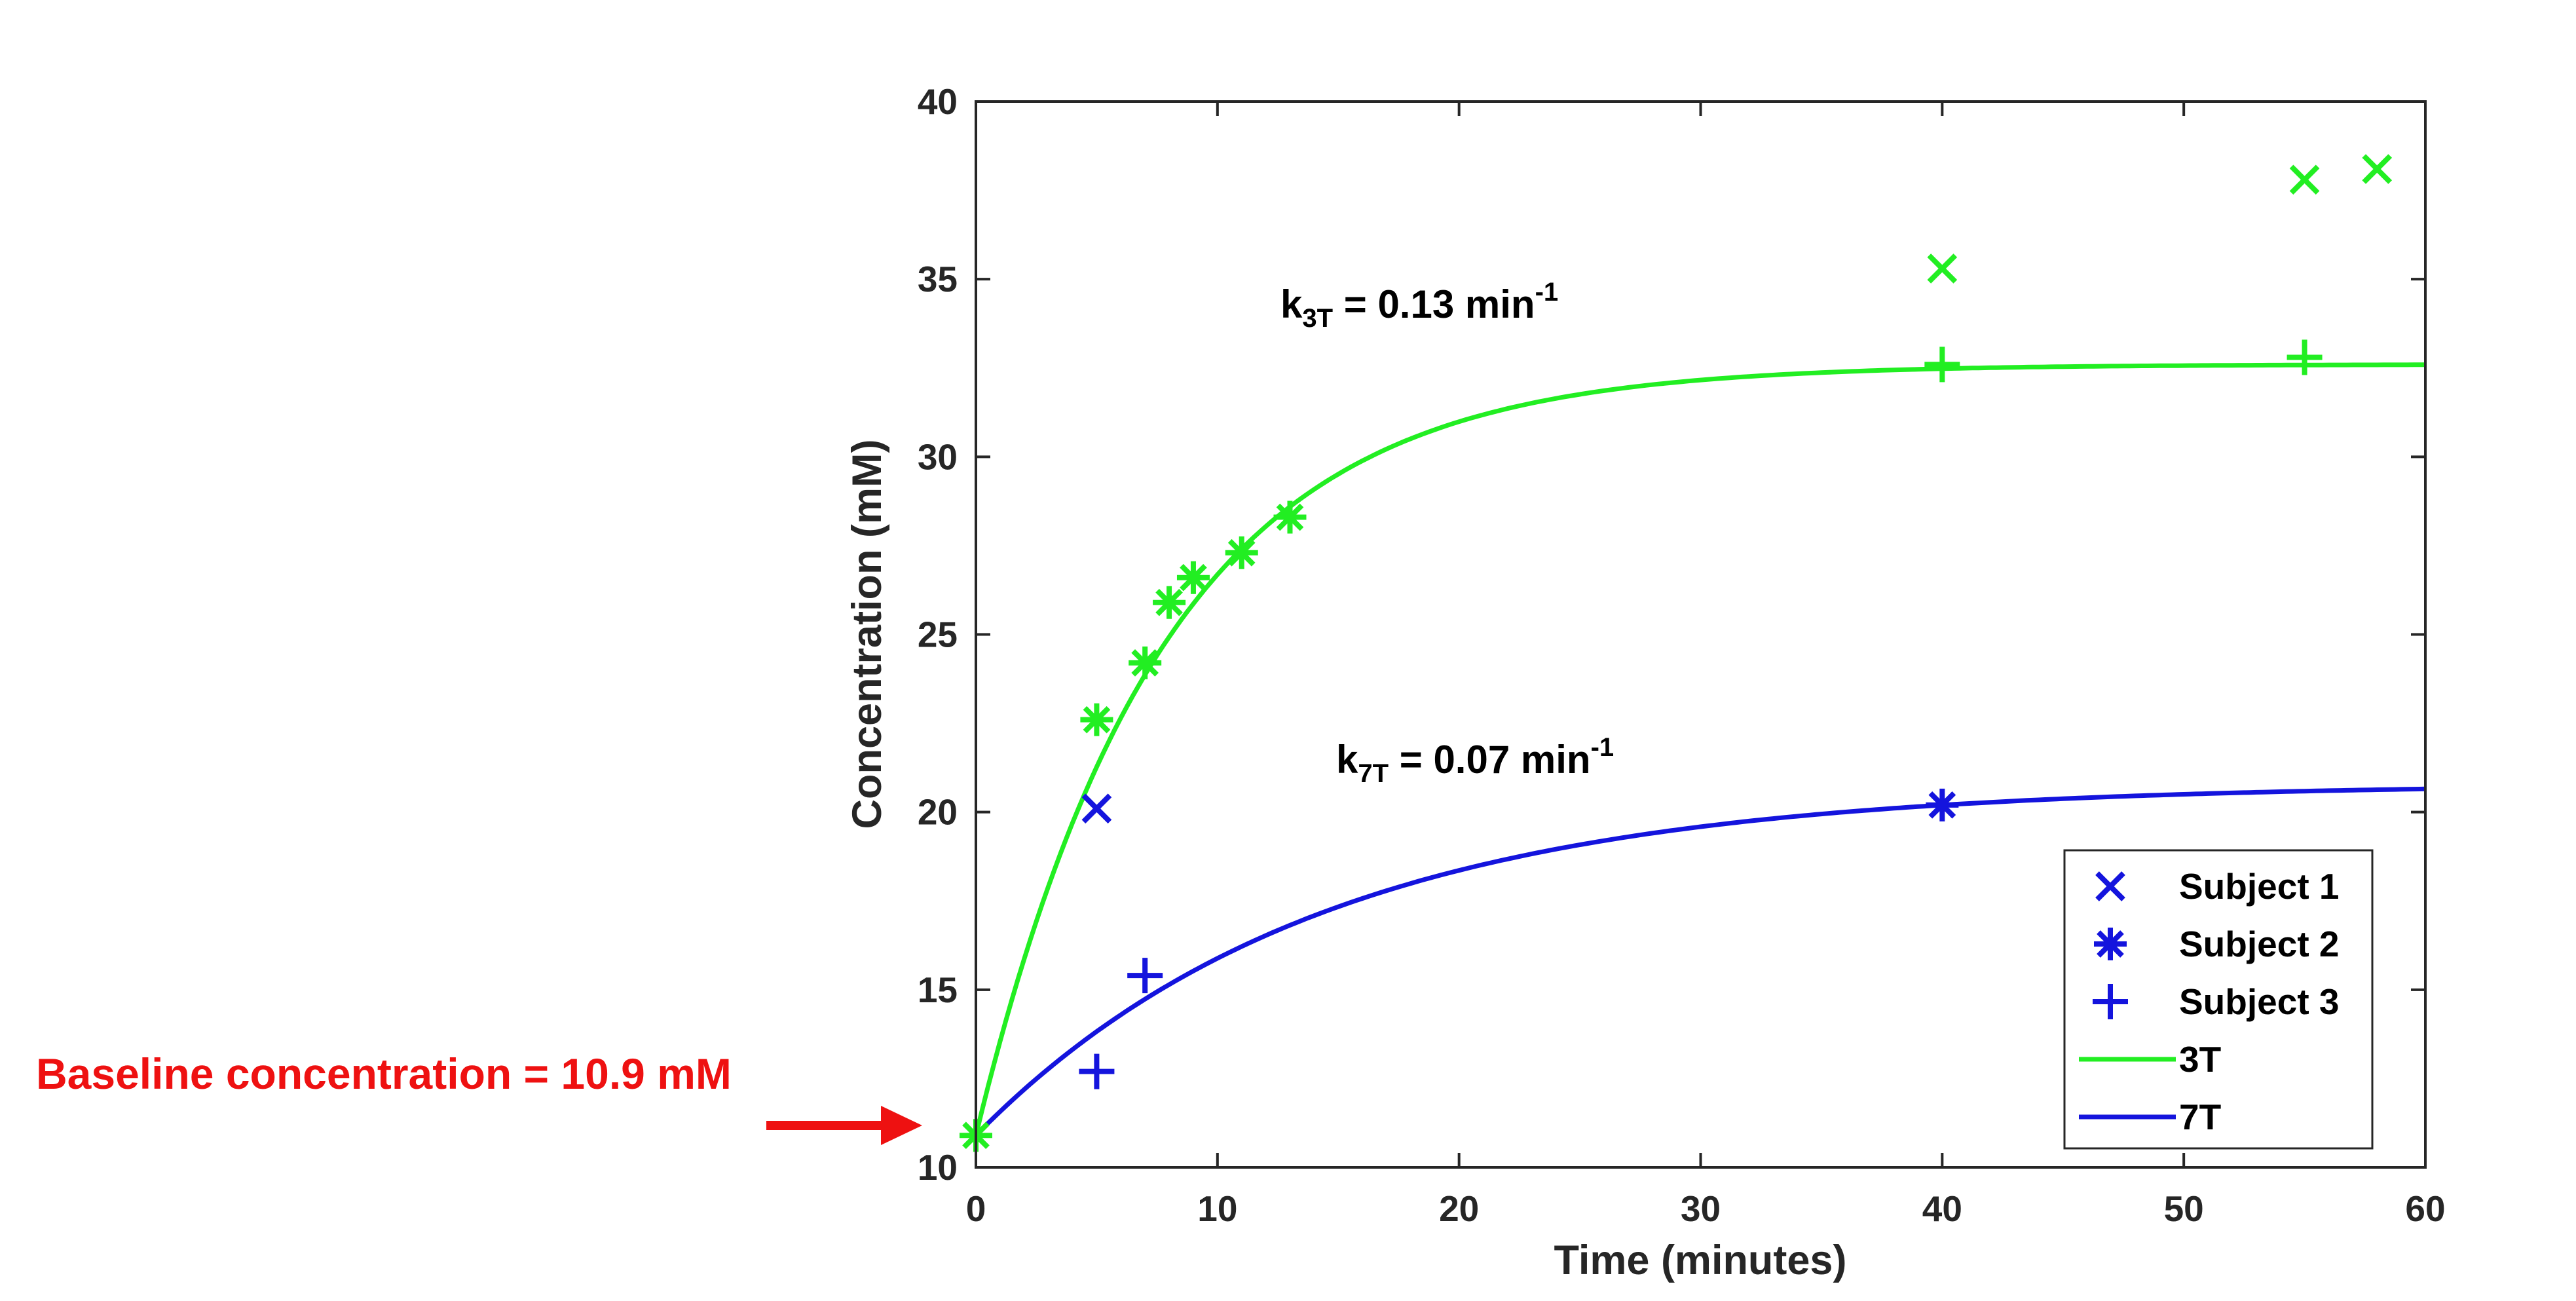 The height and width of the screenshot is (1301, 2576). Describe the element at coordinates (2150, 1059) in the screenshot. I see `legend-item-3t: 3T` at that location.